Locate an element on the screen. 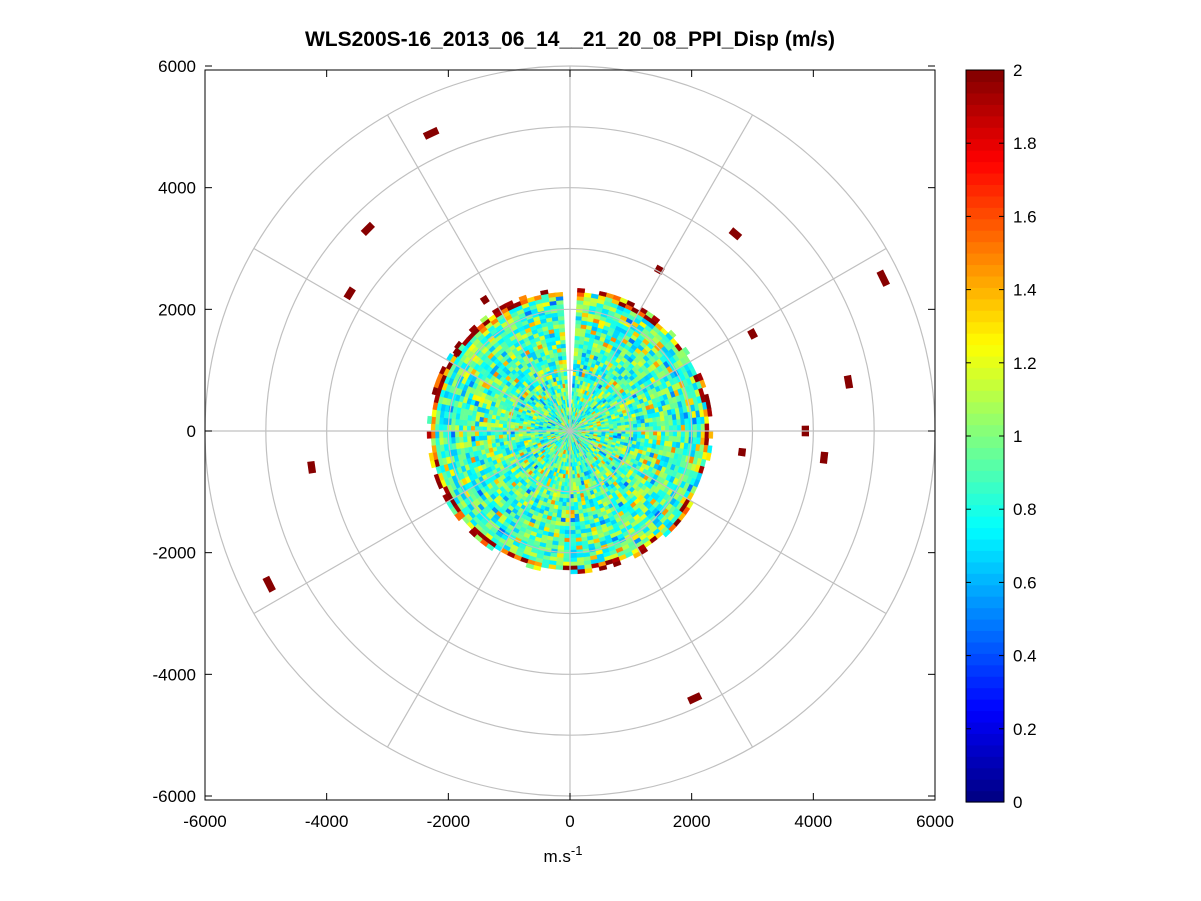 The width and height of the screenshot is (1201, 901). isolated-gate is located at coordinates (742, 452).